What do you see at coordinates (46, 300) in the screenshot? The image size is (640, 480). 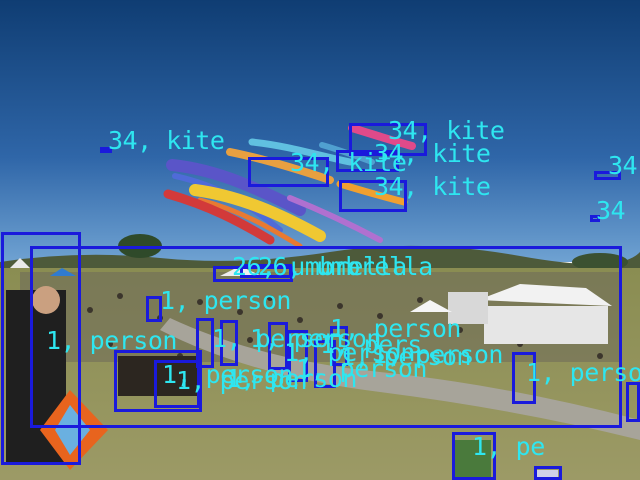 I see `foreground-head` at bounding box center [46, 300].